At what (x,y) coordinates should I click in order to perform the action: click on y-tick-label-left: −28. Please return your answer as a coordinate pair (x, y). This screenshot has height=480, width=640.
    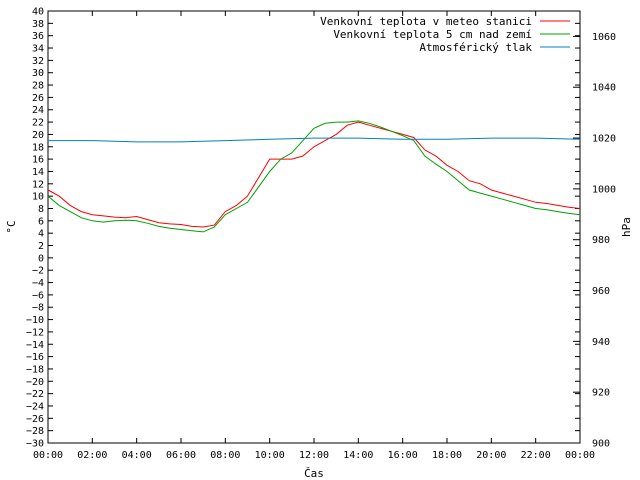
    Looking at the image, I should click on (35, 431).